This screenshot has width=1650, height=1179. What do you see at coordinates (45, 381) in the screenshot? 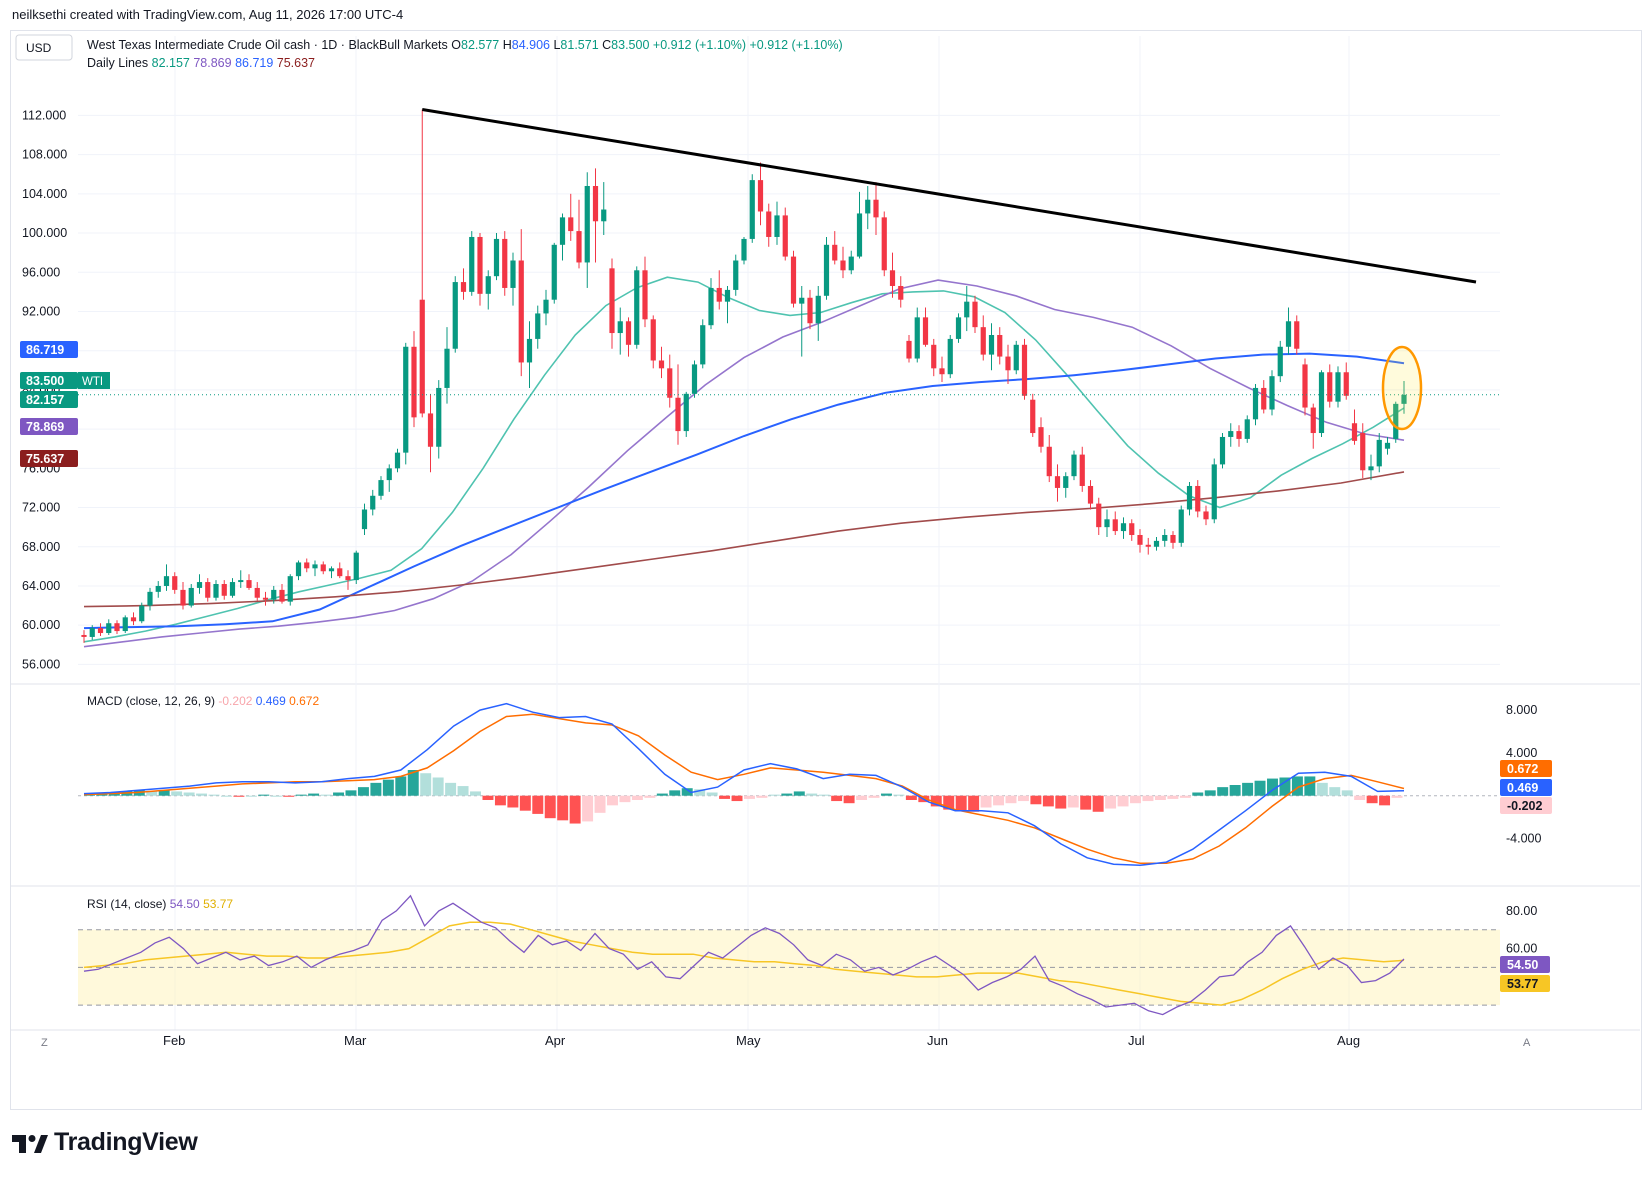
I see `price-tag-value: 83.500` at bounding box center [45, 381].